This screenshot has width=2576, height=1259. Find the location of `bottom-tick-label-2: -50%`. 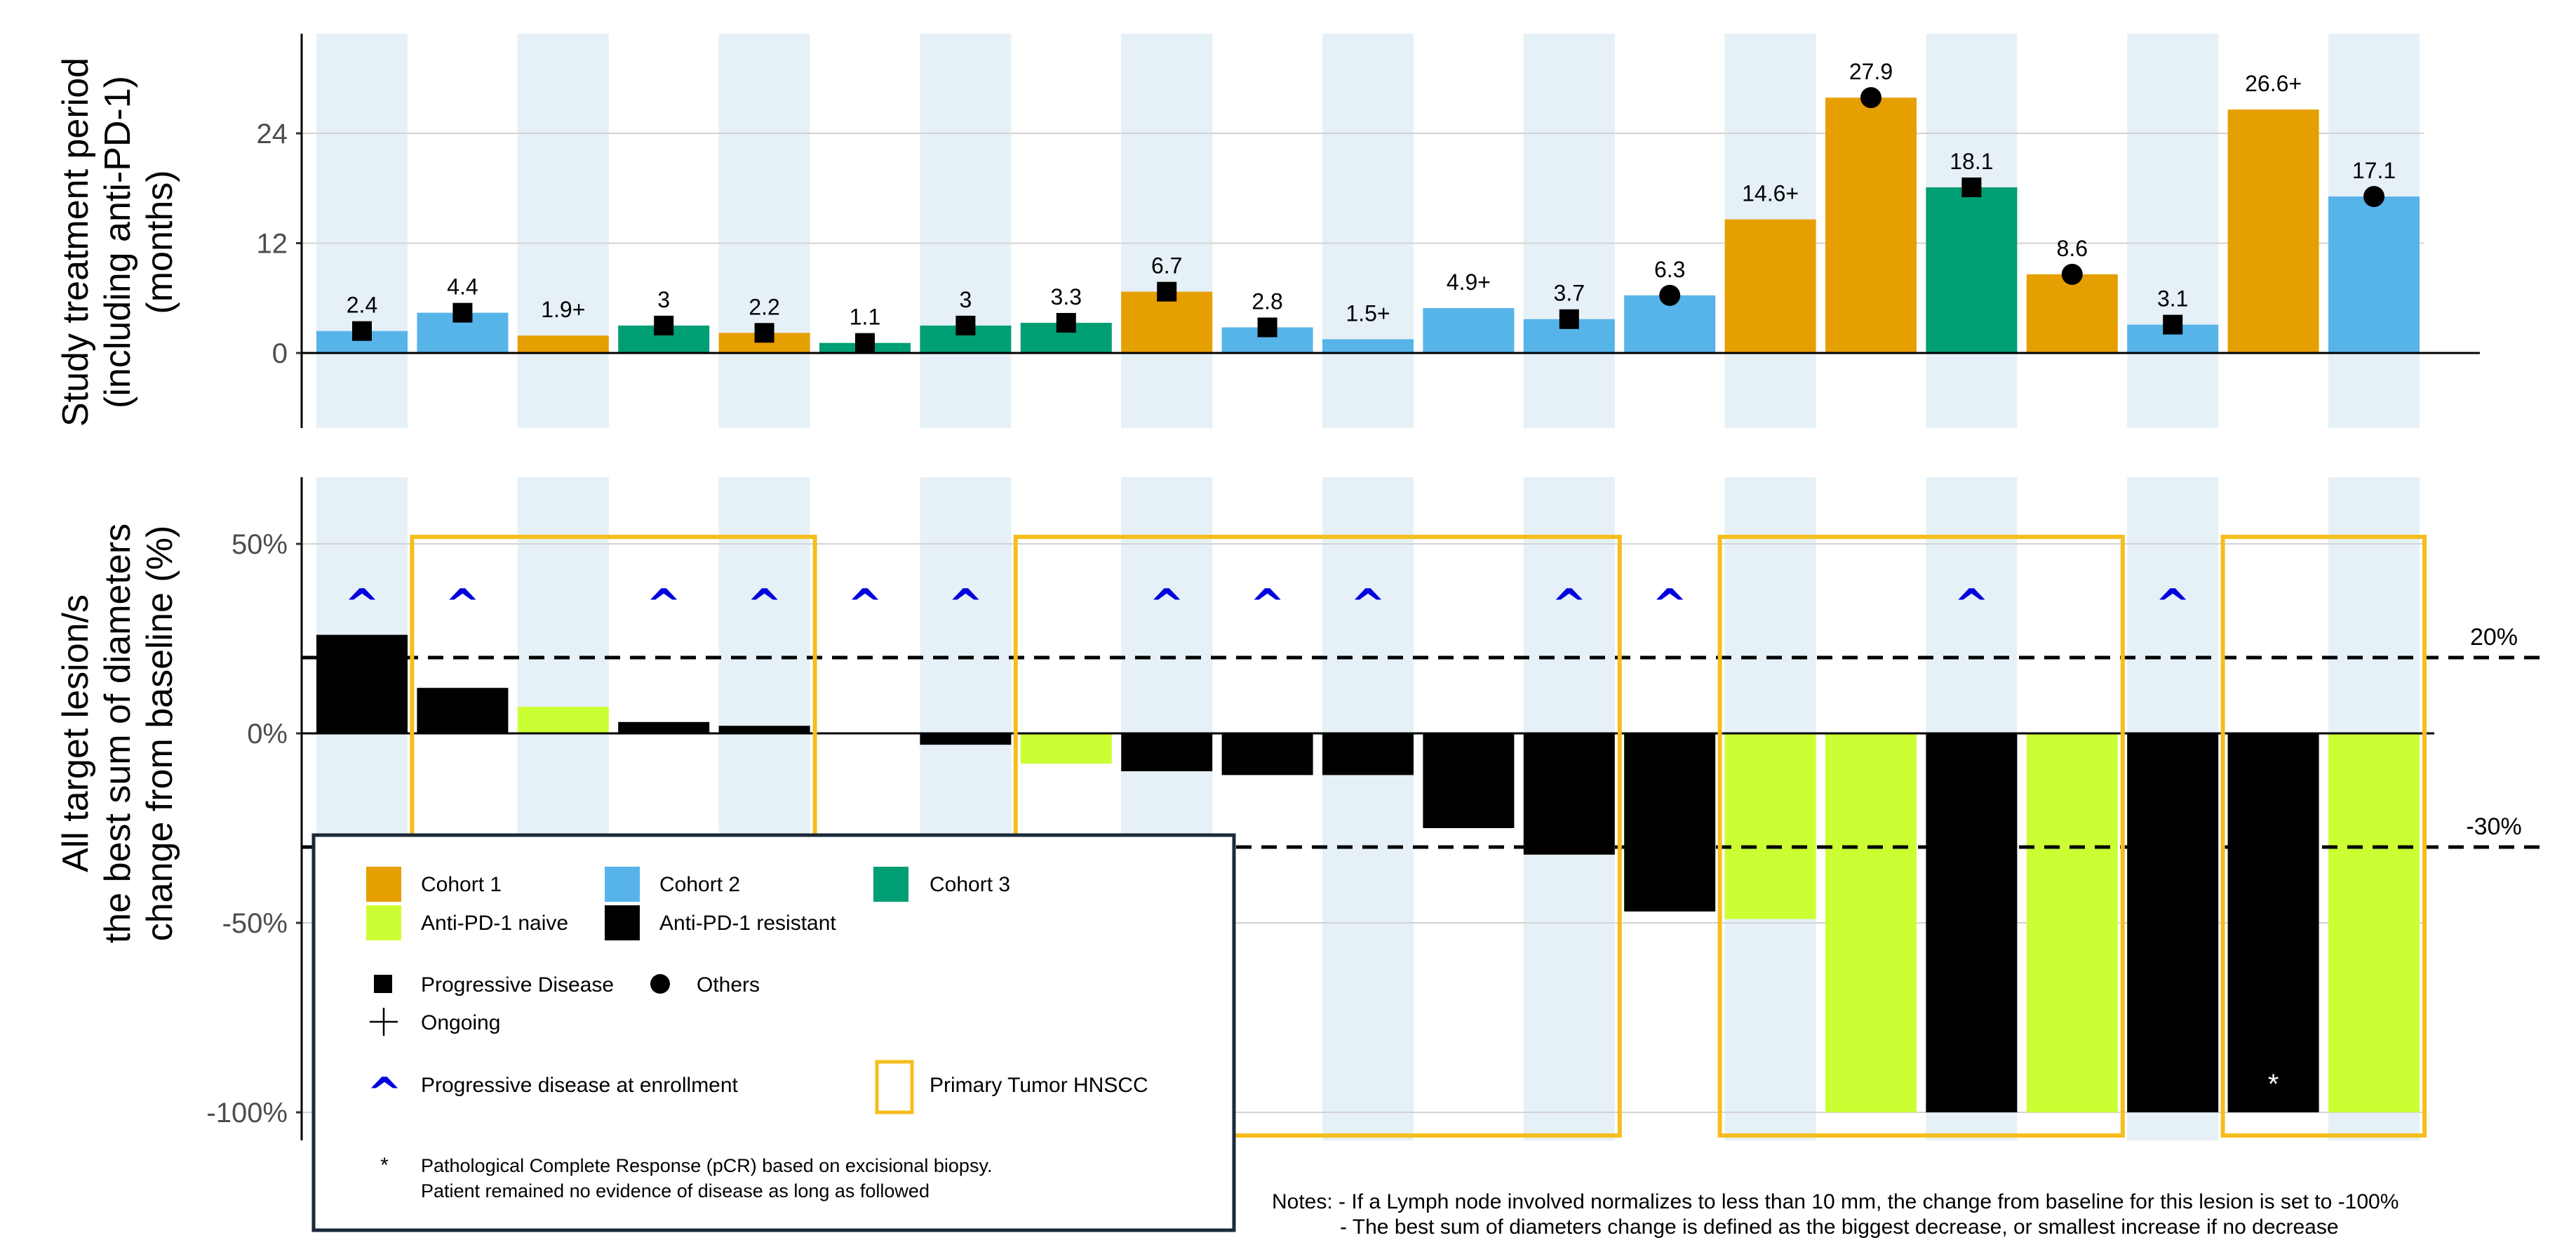

bottom-tick-label-2: -50% is located at coordinates (255, 923).